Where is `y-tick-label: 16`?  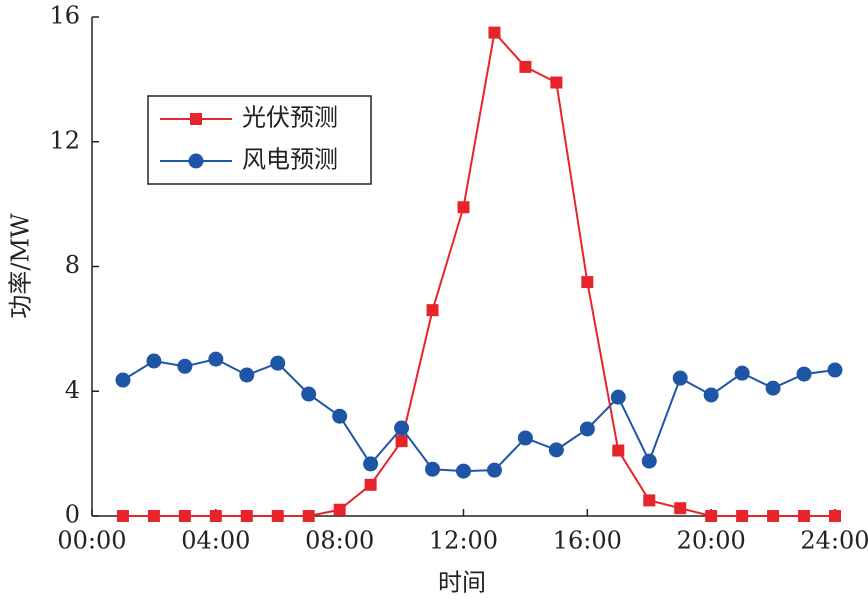 y-tick-label: 16 is located at coordinates (64, 16).